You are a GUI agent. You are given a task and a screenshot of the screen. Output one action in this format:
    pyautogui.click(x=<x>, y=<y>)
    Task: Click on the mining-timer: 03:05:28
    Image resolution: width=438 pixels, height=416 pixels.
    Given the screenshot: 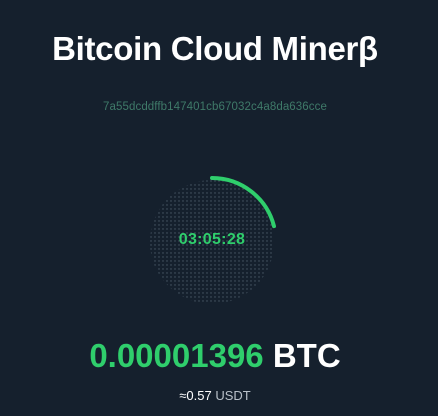 What is the action you would take?
    pyautogui.click(x=212, y=242)
    